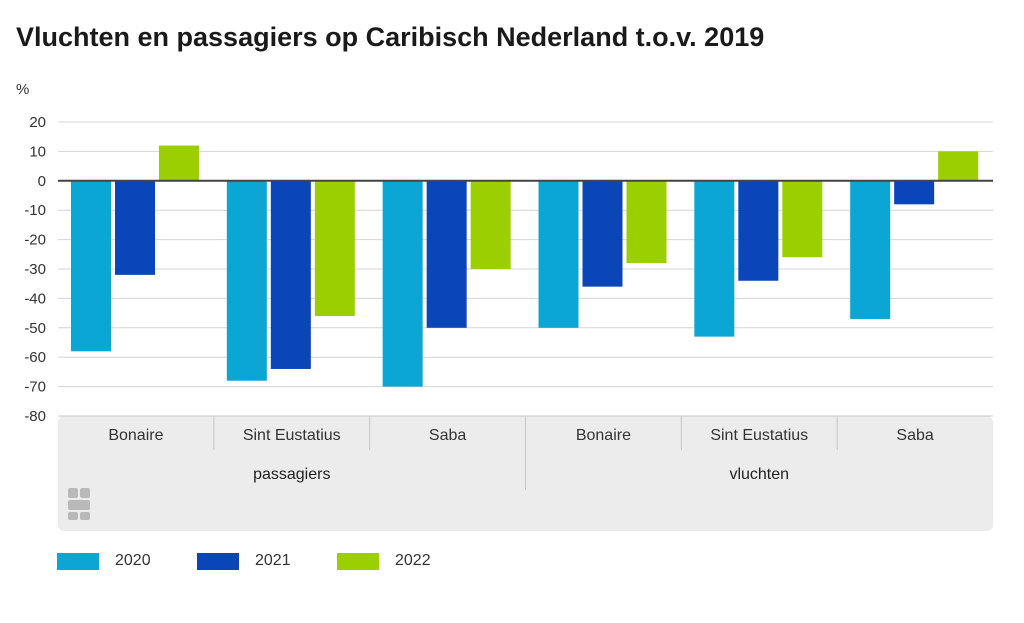  Describe the element at coordinates (244, 561) in the screenshot. I see `legend-item: 2021` at that location.